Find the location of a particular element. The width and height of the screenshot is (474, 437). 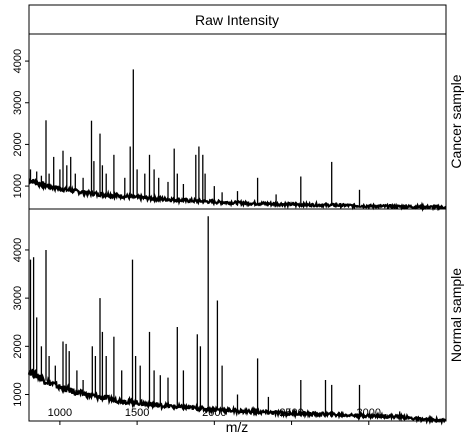

panel-strip-label: Normal sample is located at coordinates (456, 315).